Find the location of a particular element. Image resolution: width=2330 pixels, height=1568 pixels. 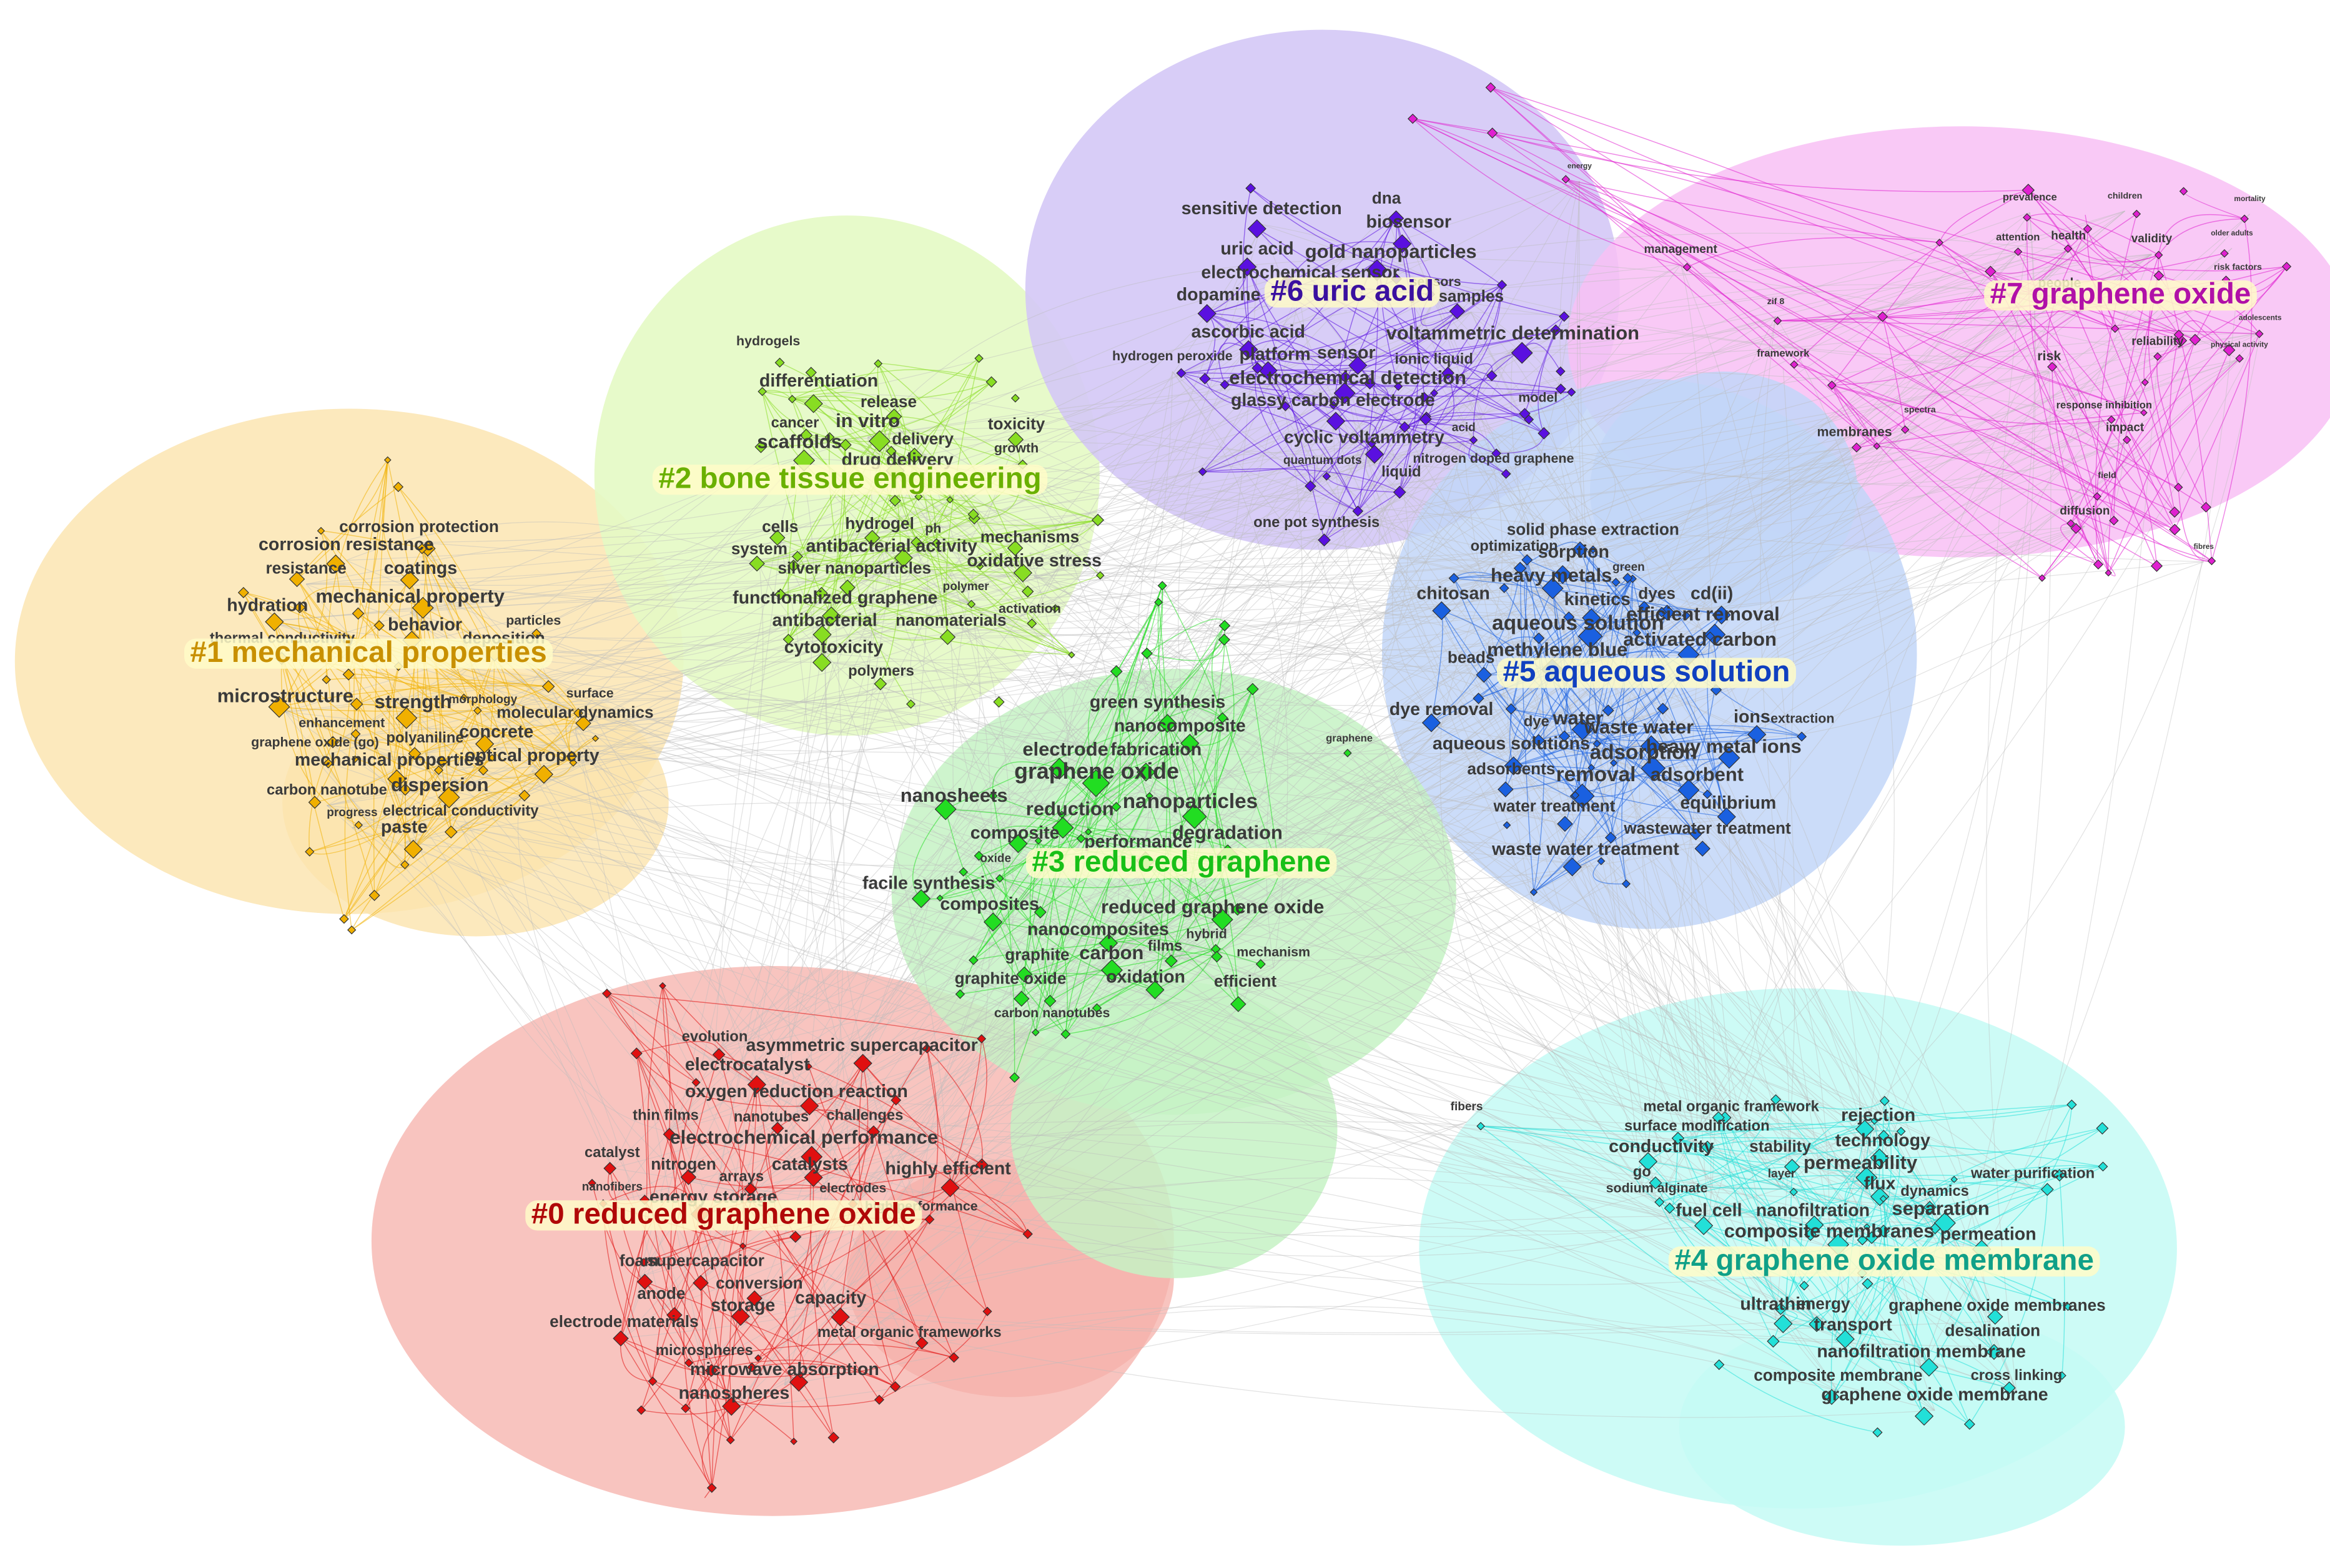

keyword: fibers is located at coordinates (1467, 1107).